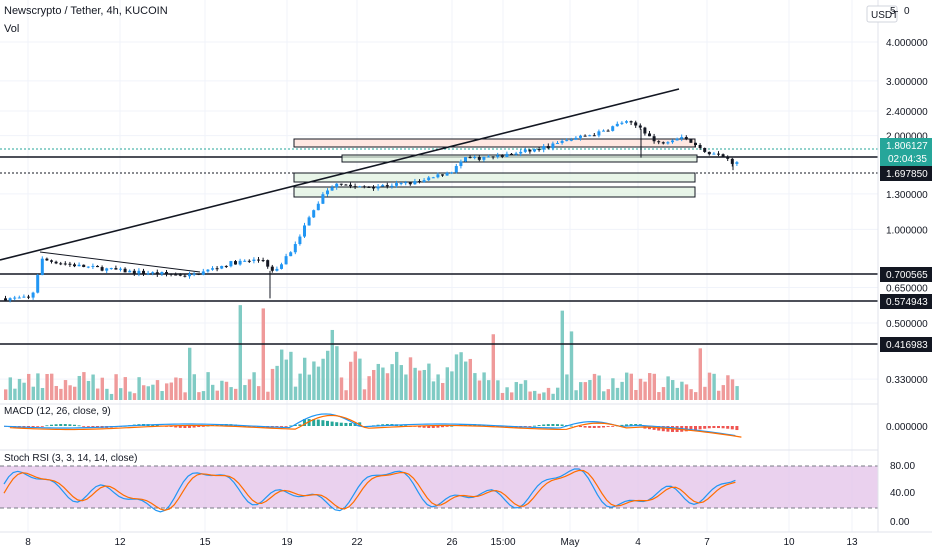 Image resolution: width=932 pixels, height=555 pixels. What do you see at coordinates (882, 14) in the screenshot?
I see `currency-badge` at bounding box center [882, 14].